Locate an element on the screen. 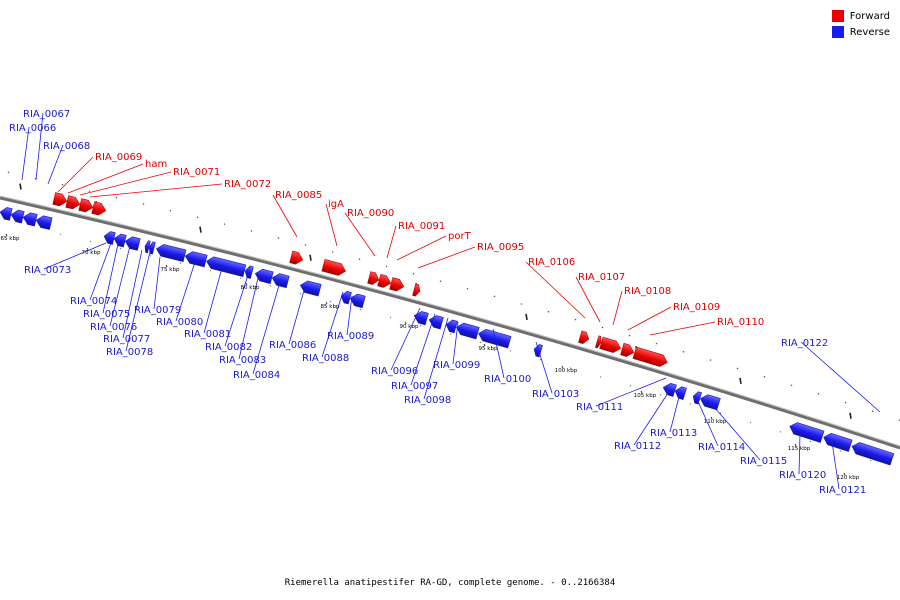 The image size is (900, 600). reverse-gene-label: RIA_0084 is located at coordinates (256, 375).